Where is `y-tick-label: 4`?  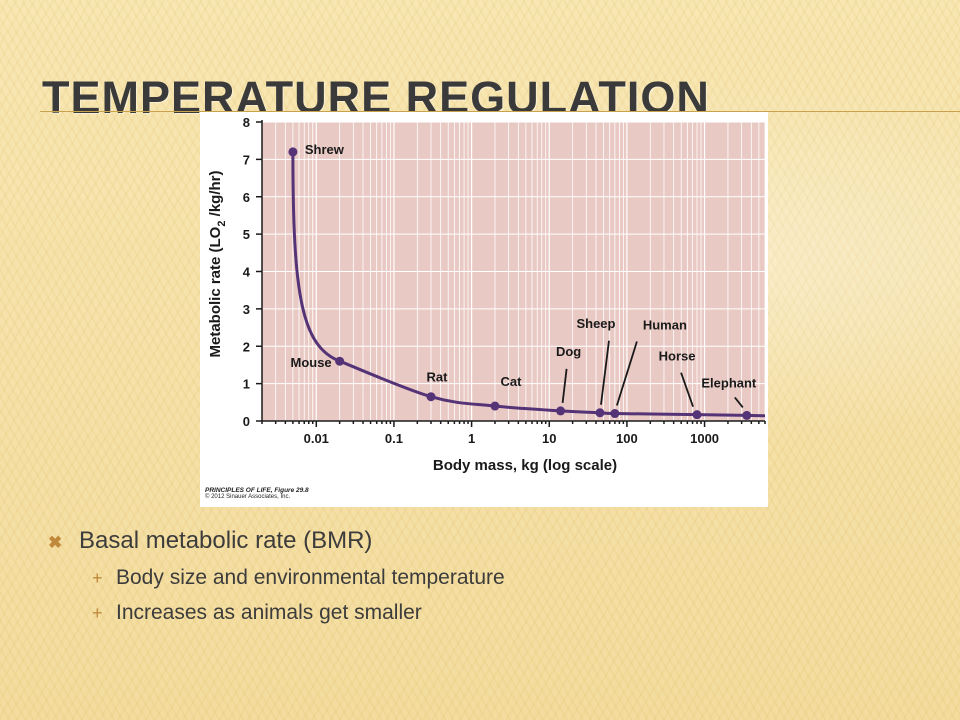 y-tick-label: 4 is located at coordinates (247, 272).